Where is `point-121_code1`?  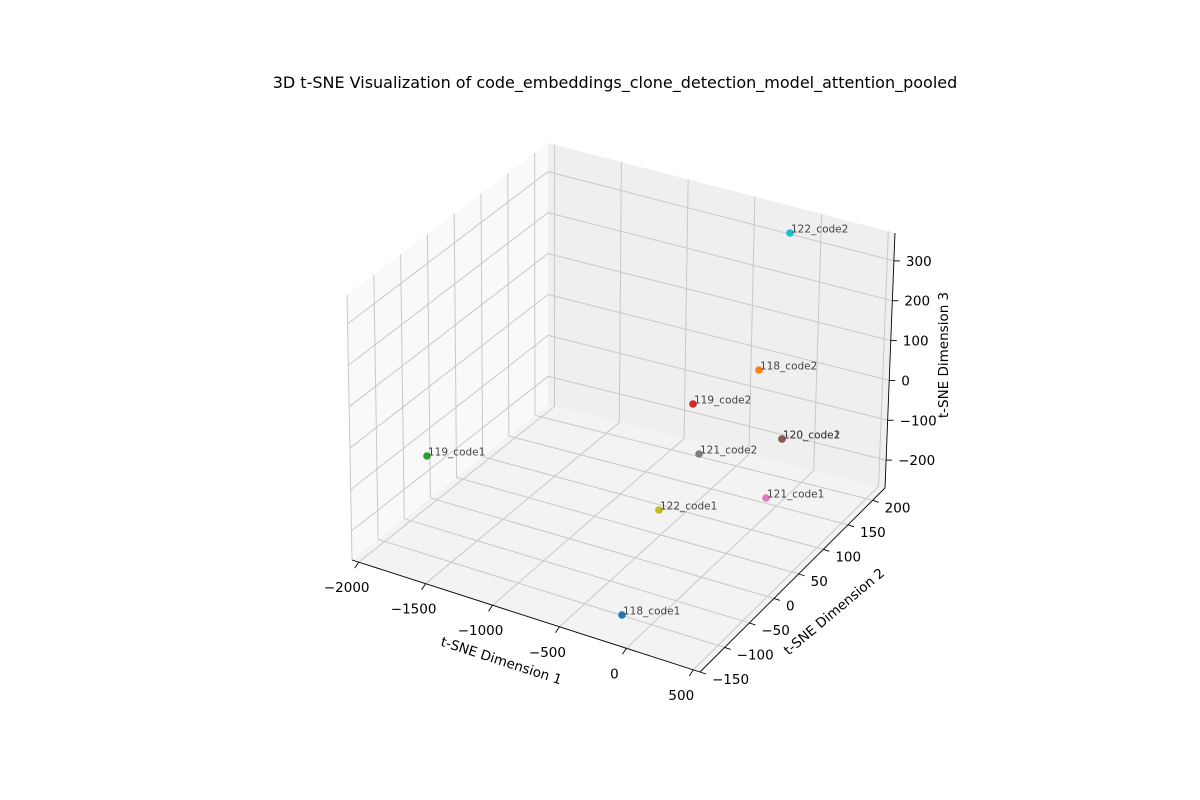
point-121_code1 is located at coordinates (766, 498).